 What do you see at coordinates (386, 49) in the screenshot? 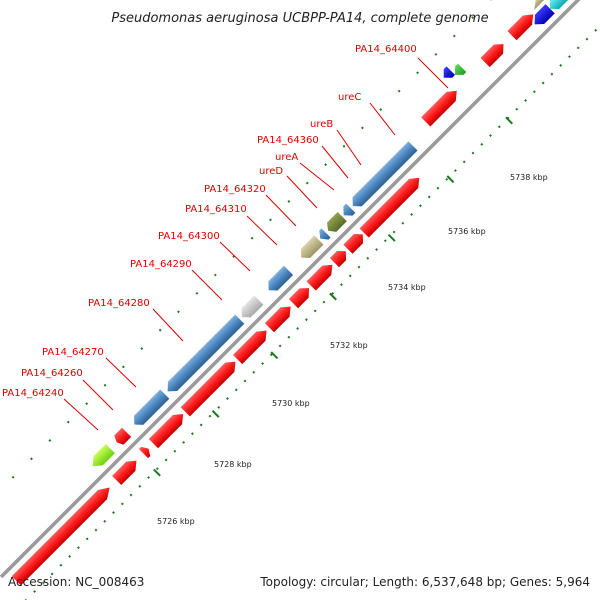
I see `gene-label: PA14_64400` at bounding box center [386, 49].